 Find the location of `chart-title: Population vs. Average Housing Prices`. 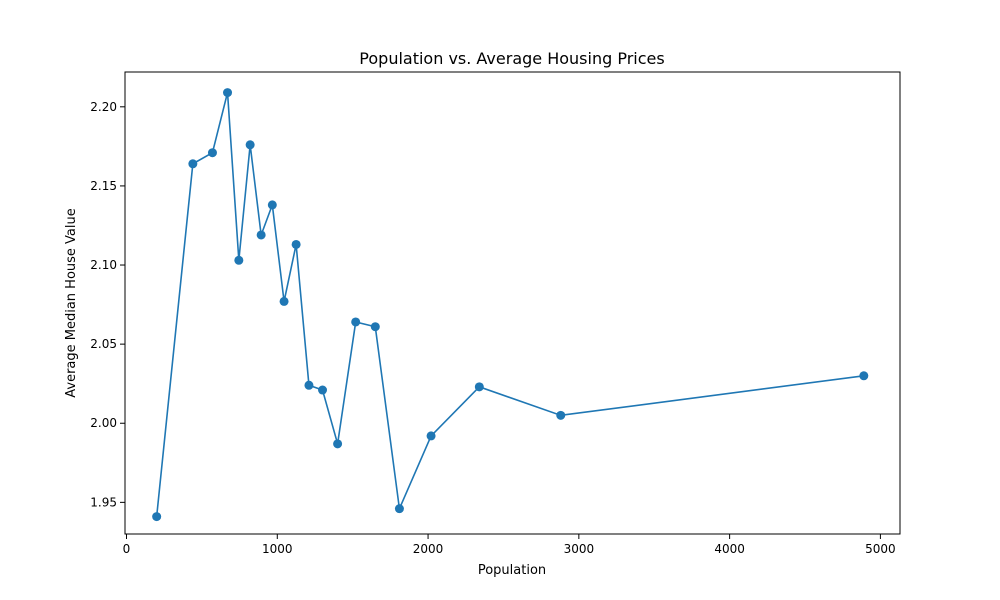

chart-title: Population vs. Average Housing Prices is located at coordinates (511, 58).